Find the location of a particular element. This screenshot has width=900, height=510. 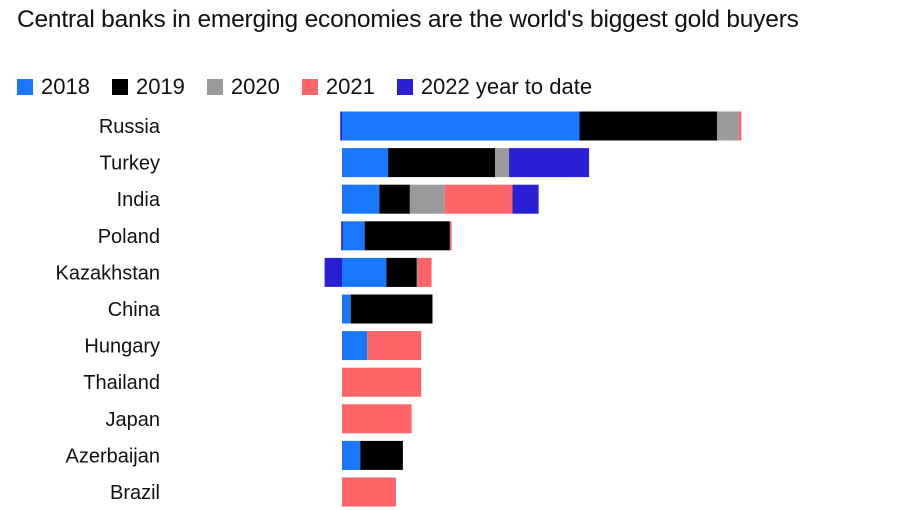

bar-segment-russia-2019 is located at coordinates (648, 126).